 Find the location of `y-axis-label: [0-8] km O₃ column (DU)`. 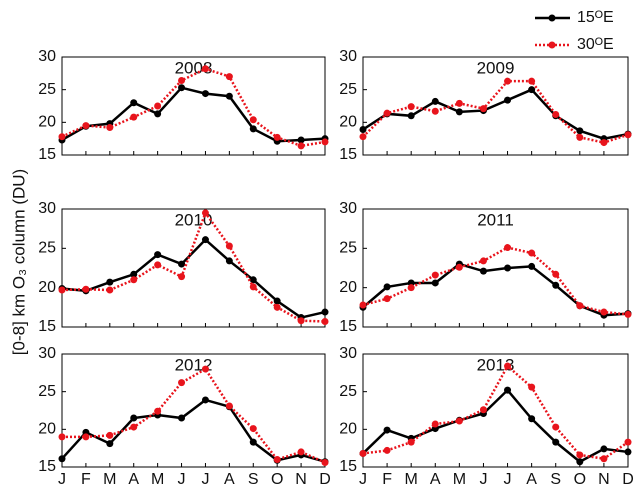

y-axis-label: [0-8] km O₃ column (DU) is located at coordinates (18, 262).